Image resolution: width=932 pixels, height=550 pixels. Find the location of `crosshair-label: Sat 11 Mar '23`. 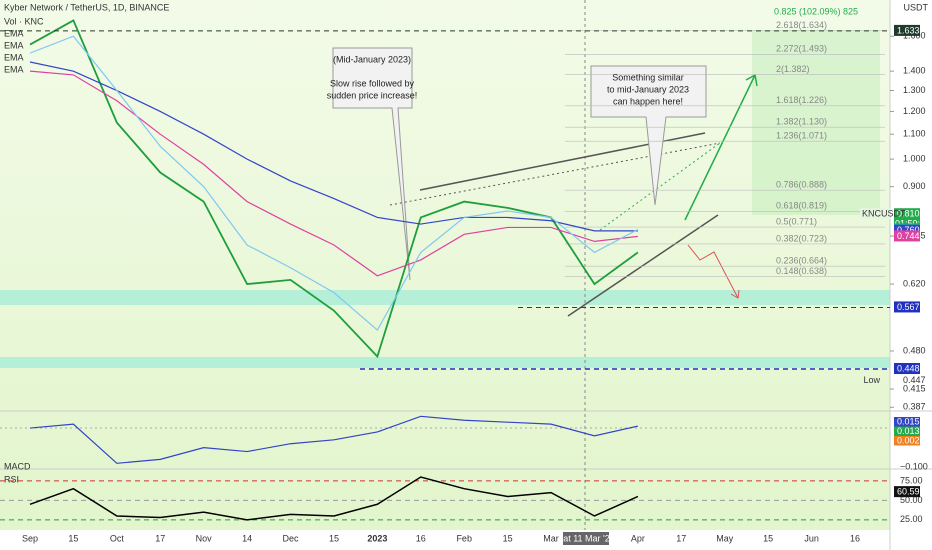

crosshair-label: Sat 11 Mar '23 is located at coordinates (586, 538).